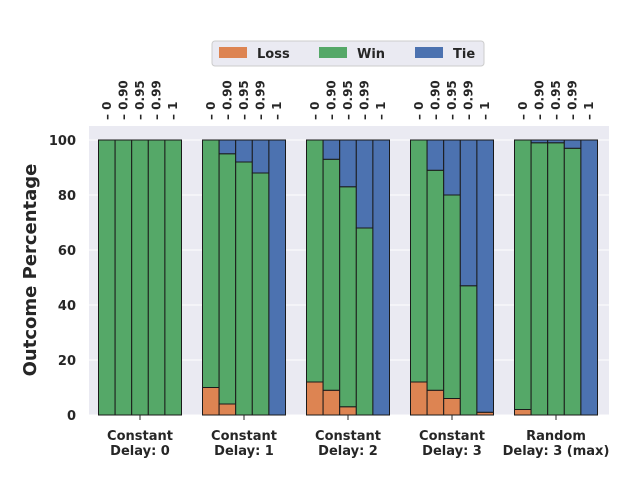 This screenshot has width=640, height=480. I want to click on y-tick-label: 0, so click(71, 416).